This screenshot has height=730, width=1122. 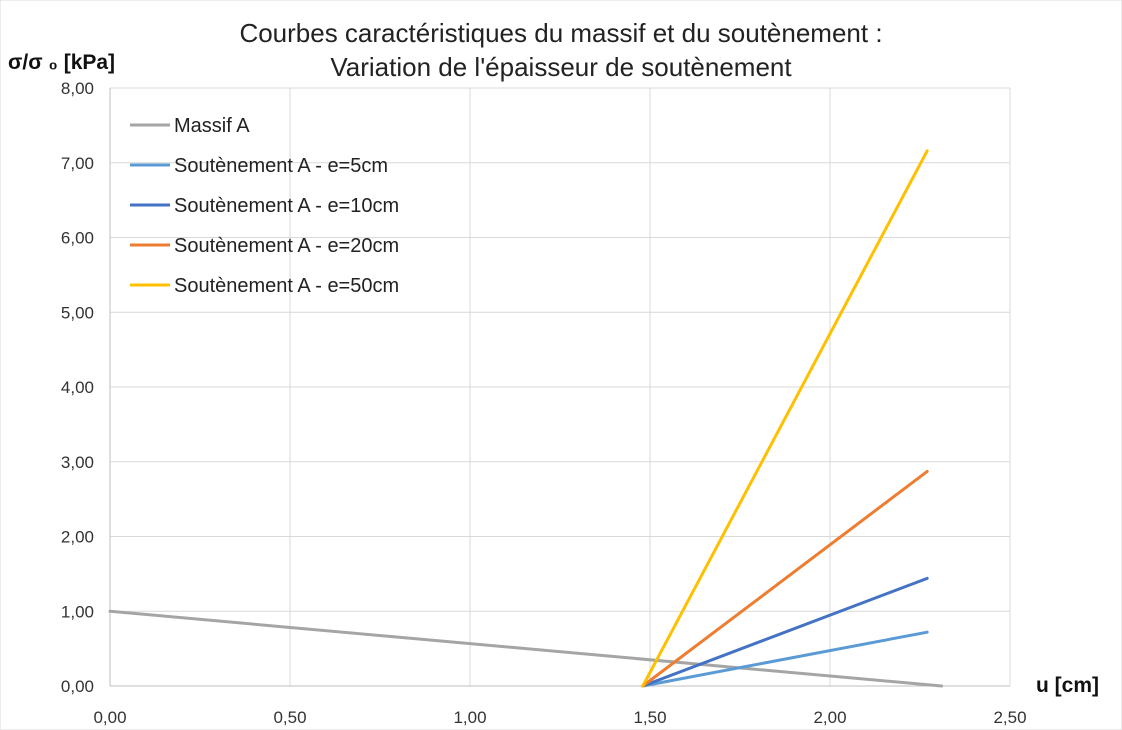 What do you see at coordinates (561, 67) in the screenshot?
I see `chart-title-line2: Variation de l'épaisseur de soutènement` at bounding box center [561, 67].